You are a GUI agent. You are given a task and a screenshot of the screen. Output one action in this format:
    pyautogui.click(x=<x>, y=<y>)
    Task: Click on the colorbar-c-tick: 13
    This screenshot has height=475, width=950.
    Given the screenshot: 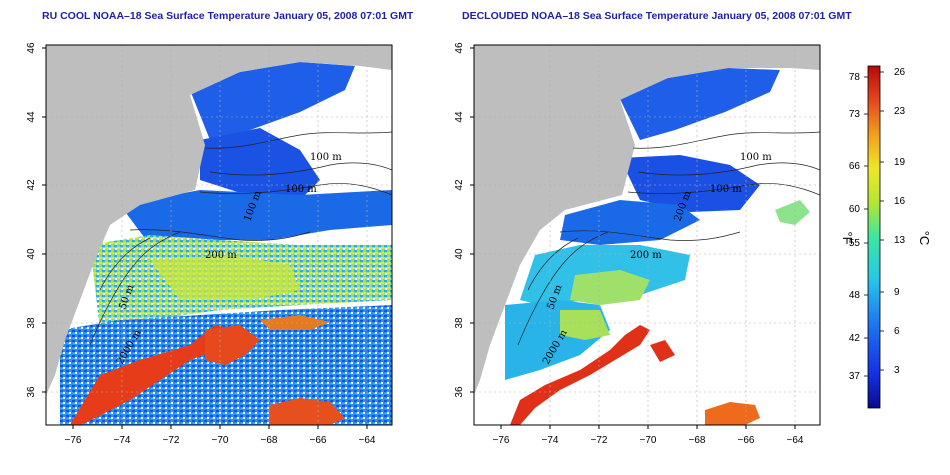 What is the action you would take?
    pyautogui.click(x=900, y=240)
    